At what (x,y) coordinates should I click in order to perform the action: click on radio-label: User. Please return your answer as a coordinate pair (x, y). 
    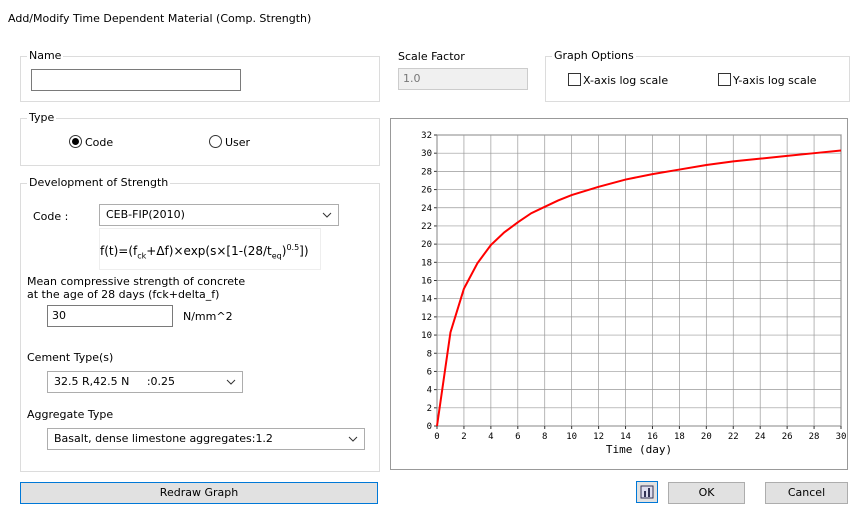
    Looking at the image, I should click on (238, 142).